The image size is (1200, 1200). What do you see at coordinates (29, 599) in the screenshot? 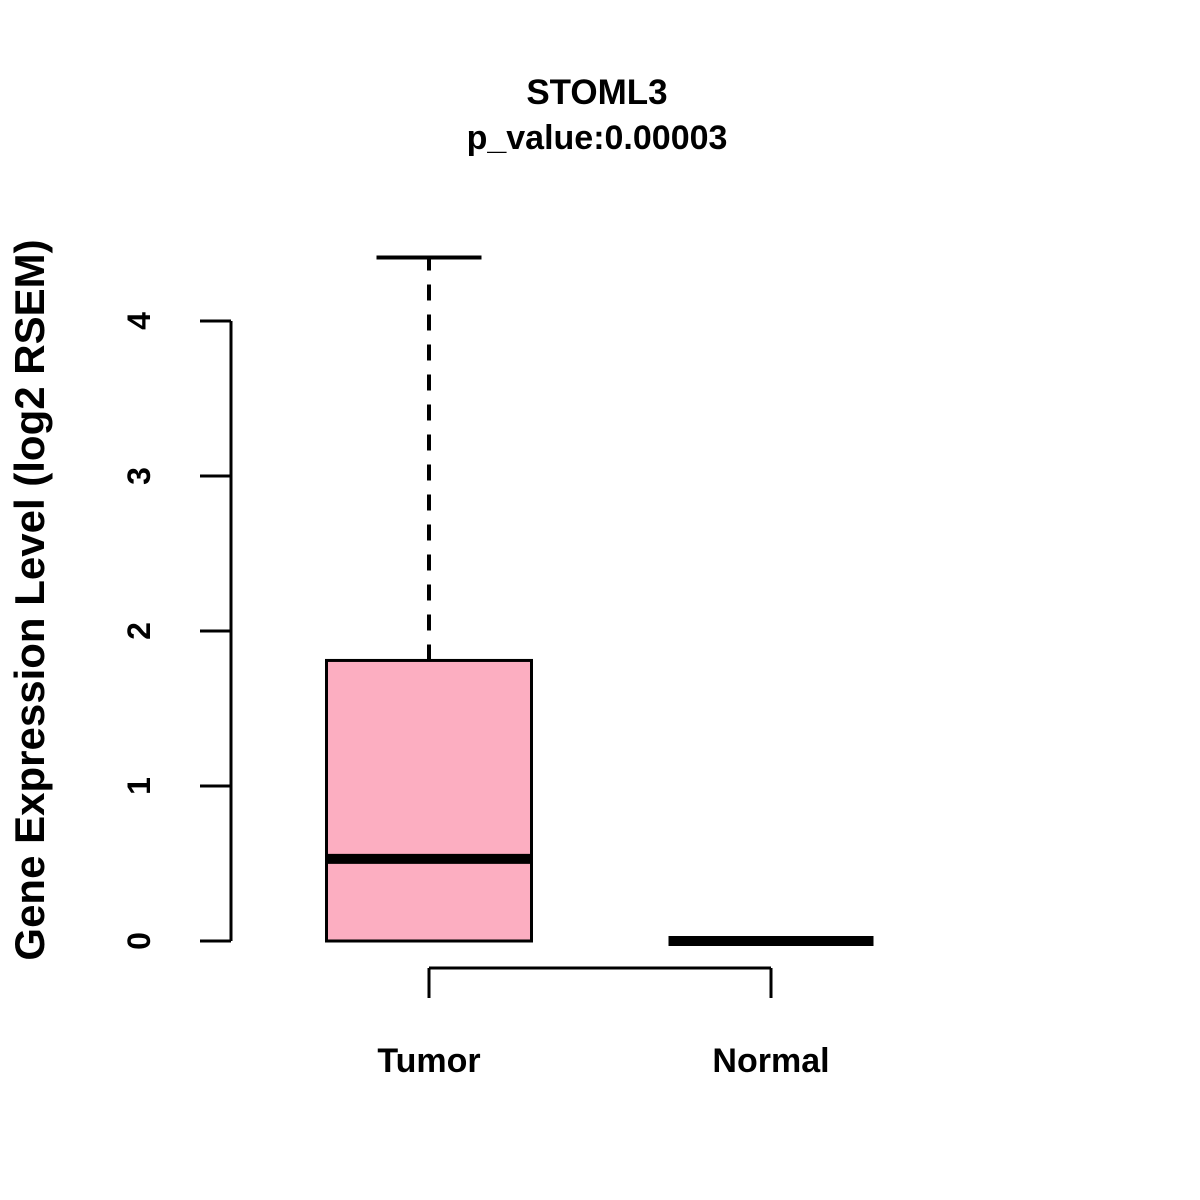
I see `y-axis-label: Gene Expression Level (log2 RSEM)` at bounding box center [29, 599].